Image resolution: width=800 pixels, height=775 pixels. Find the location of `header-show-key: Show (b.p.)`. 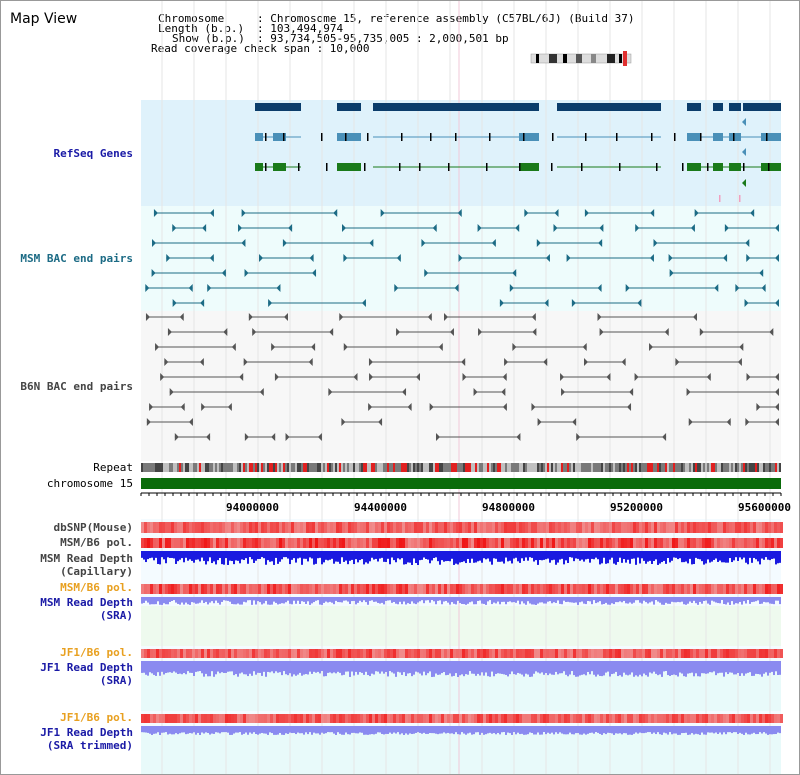

header-show-key: Show (b.p.) is located at coordinates (208, 38).